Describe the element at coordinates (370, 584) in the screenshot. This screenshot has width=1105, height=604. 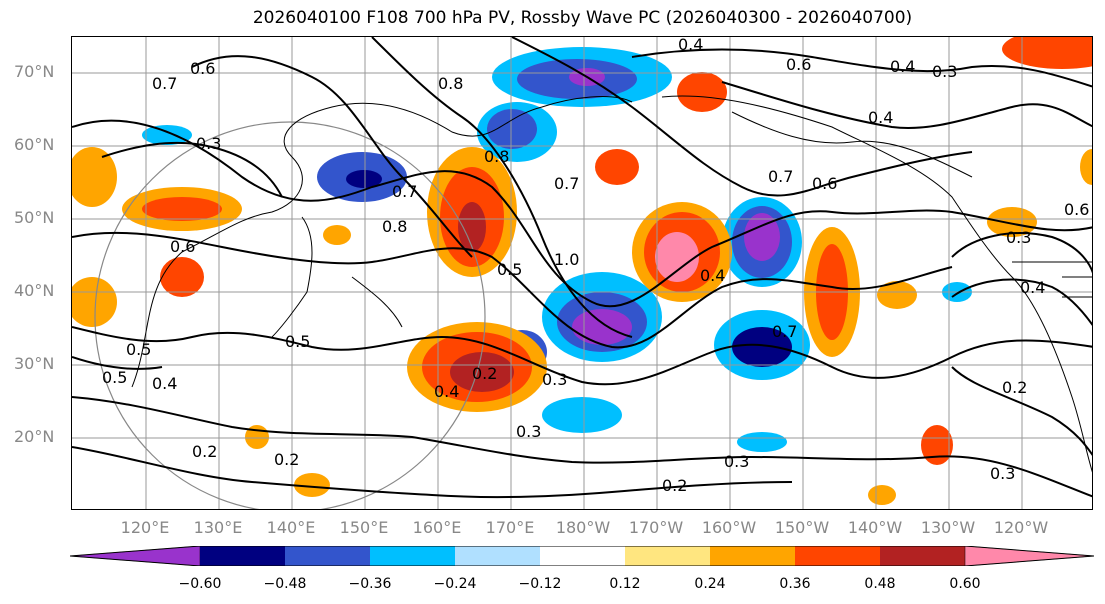
I see `colorbar-tick: −0.36` at that location.